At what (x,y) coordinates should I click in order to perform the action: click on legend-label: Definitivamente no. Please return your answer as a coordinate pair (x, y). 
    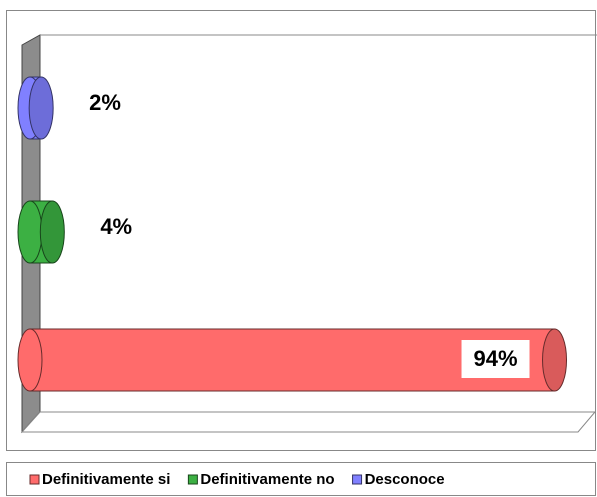
    Looking at the image, I should click on (267, 479).